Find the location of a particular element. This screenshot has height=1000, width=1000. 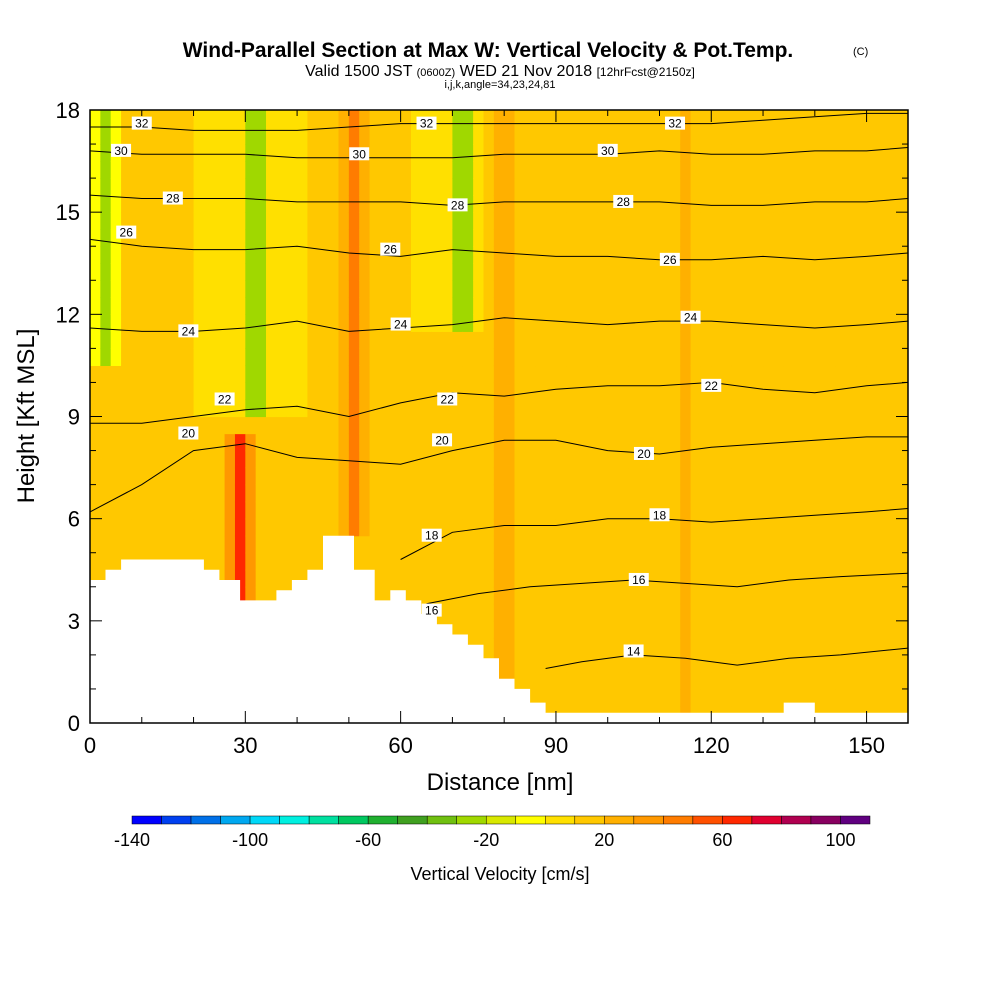

colorbar-tick-label: -140 is located at coordinates (132, 840).